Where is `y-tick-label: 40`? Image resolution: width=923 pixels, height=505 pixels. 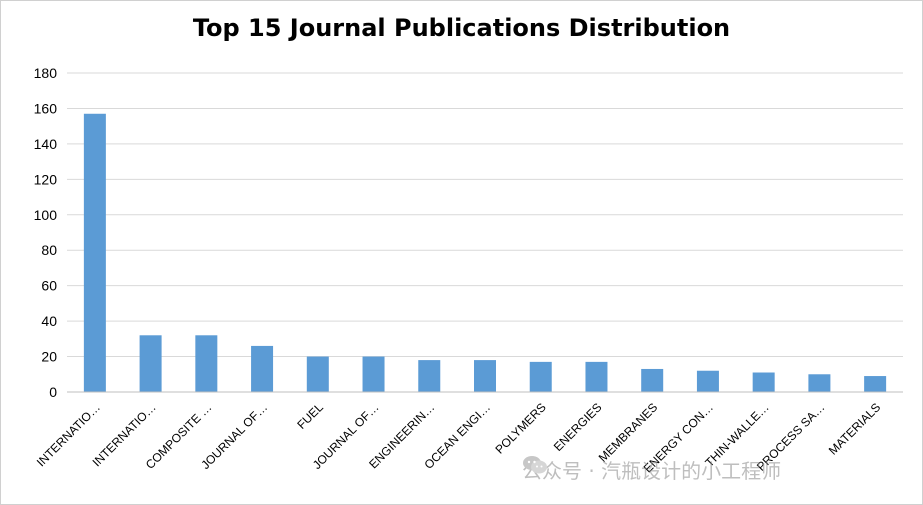 y-tick-label: 40 is located at coordinates (49, 321).